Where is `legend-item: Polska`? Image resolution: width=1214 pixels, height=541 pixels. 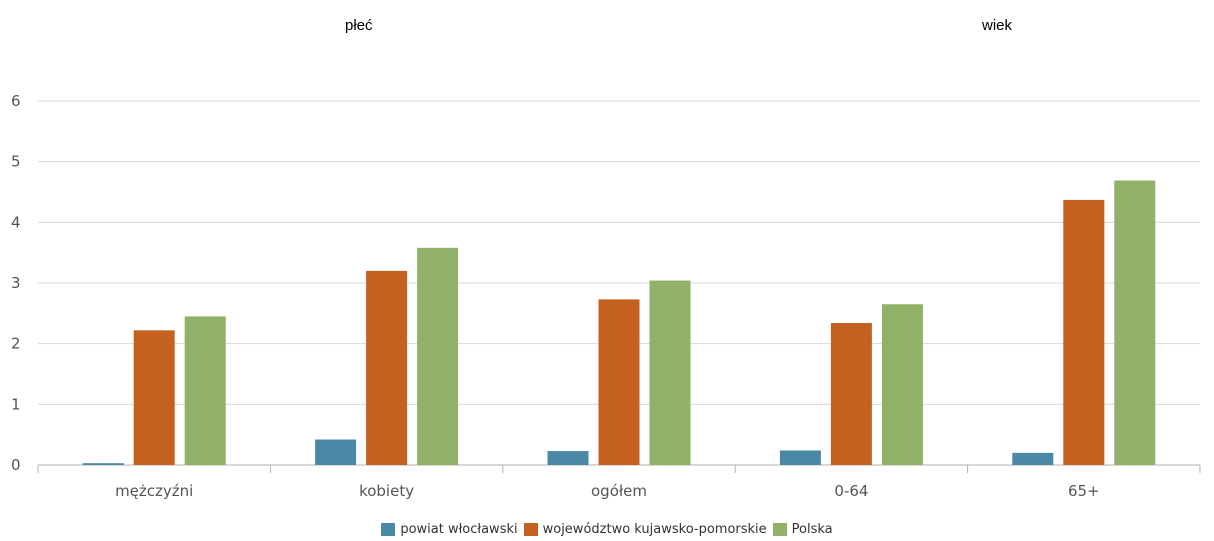 legend-item: Polska is located at coordinates (802, 529).